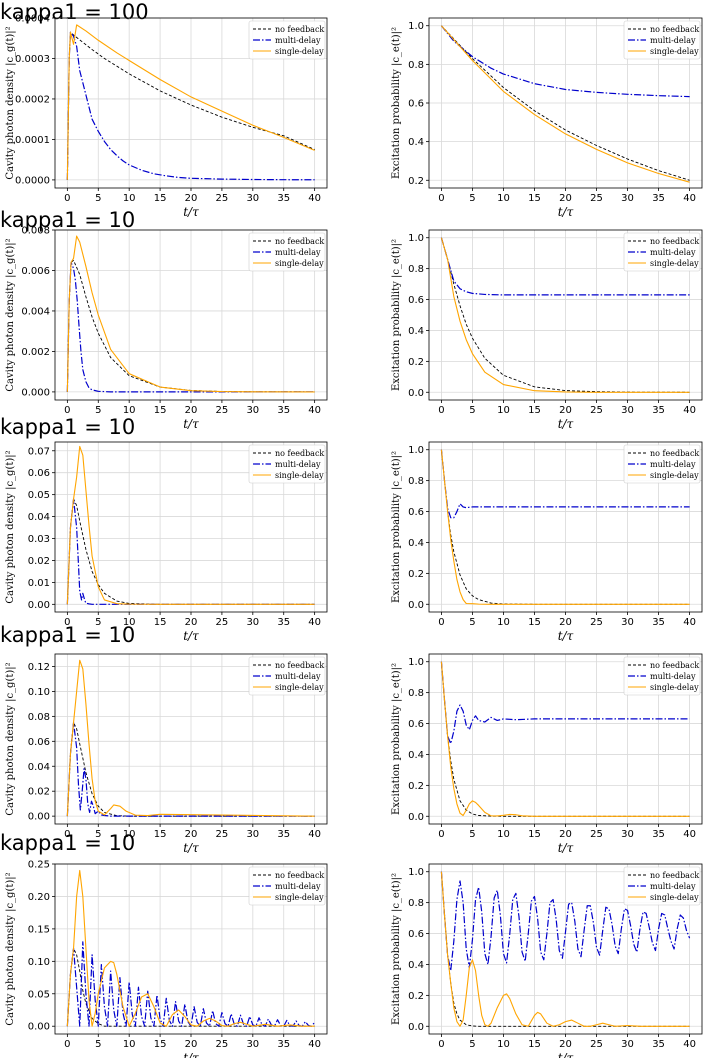  Describe the element at coordinates (68, 635) in the screenshot. I see `row-title-4: kappa1 = 10` at that location.